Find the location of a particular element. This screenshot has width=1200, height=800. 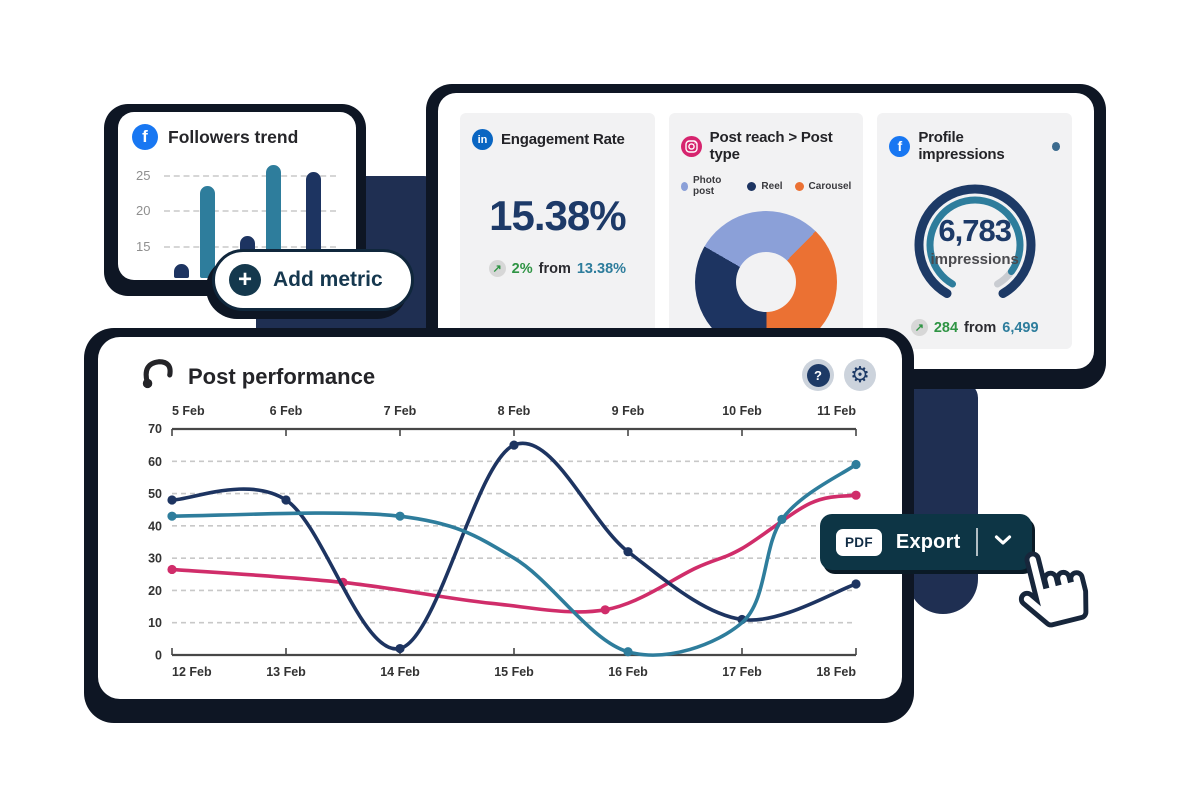

linkedin-icon: in is located at coordinates (482, 139).